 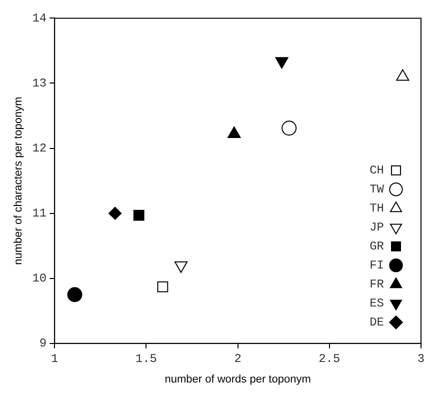 What do you see at coordinates (377, 247) in the screenshot?
I see `legend-label: GR` at bounding box center [377, 247].